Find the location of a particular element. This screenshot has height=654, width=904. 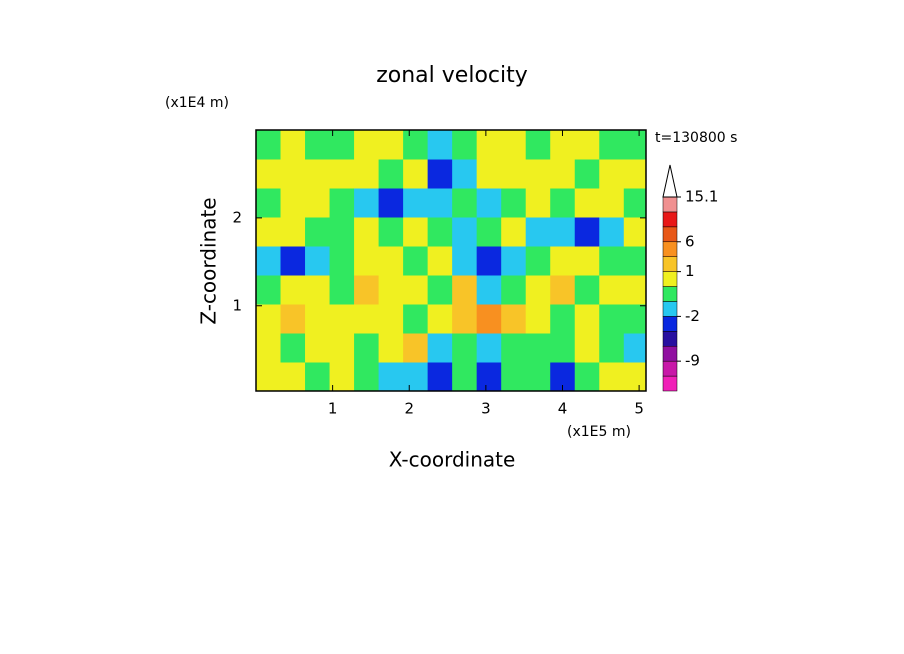

colorbar-tick-label: -9 is located at coordinates (692, 361).